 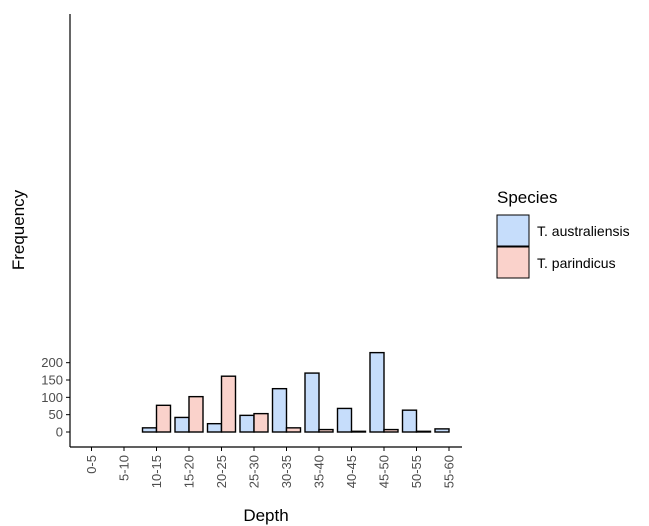 I want to click on x-tick-label: 50-55, so click(x=416, y=471).